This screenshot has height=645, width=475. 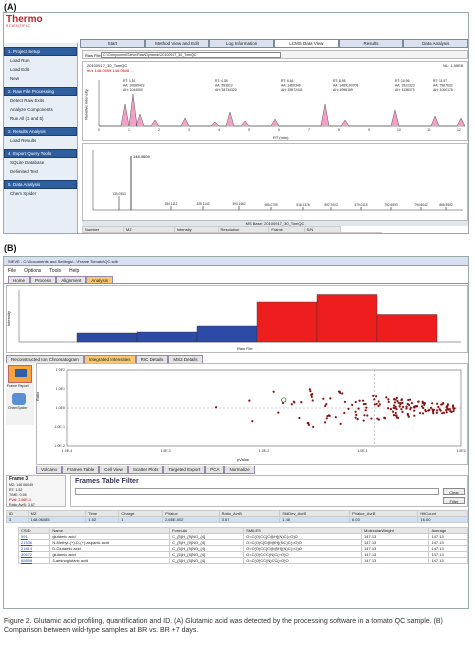 I want to click on plot-tab: Cell View, so click(x=113, y=470).